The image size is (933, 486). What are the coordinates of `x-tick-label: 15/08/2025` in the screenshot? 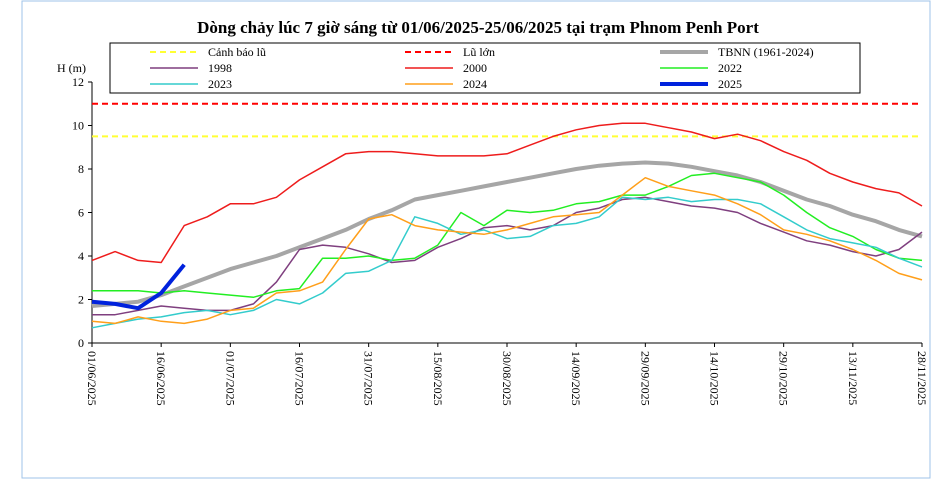 It's located at (438, 378).